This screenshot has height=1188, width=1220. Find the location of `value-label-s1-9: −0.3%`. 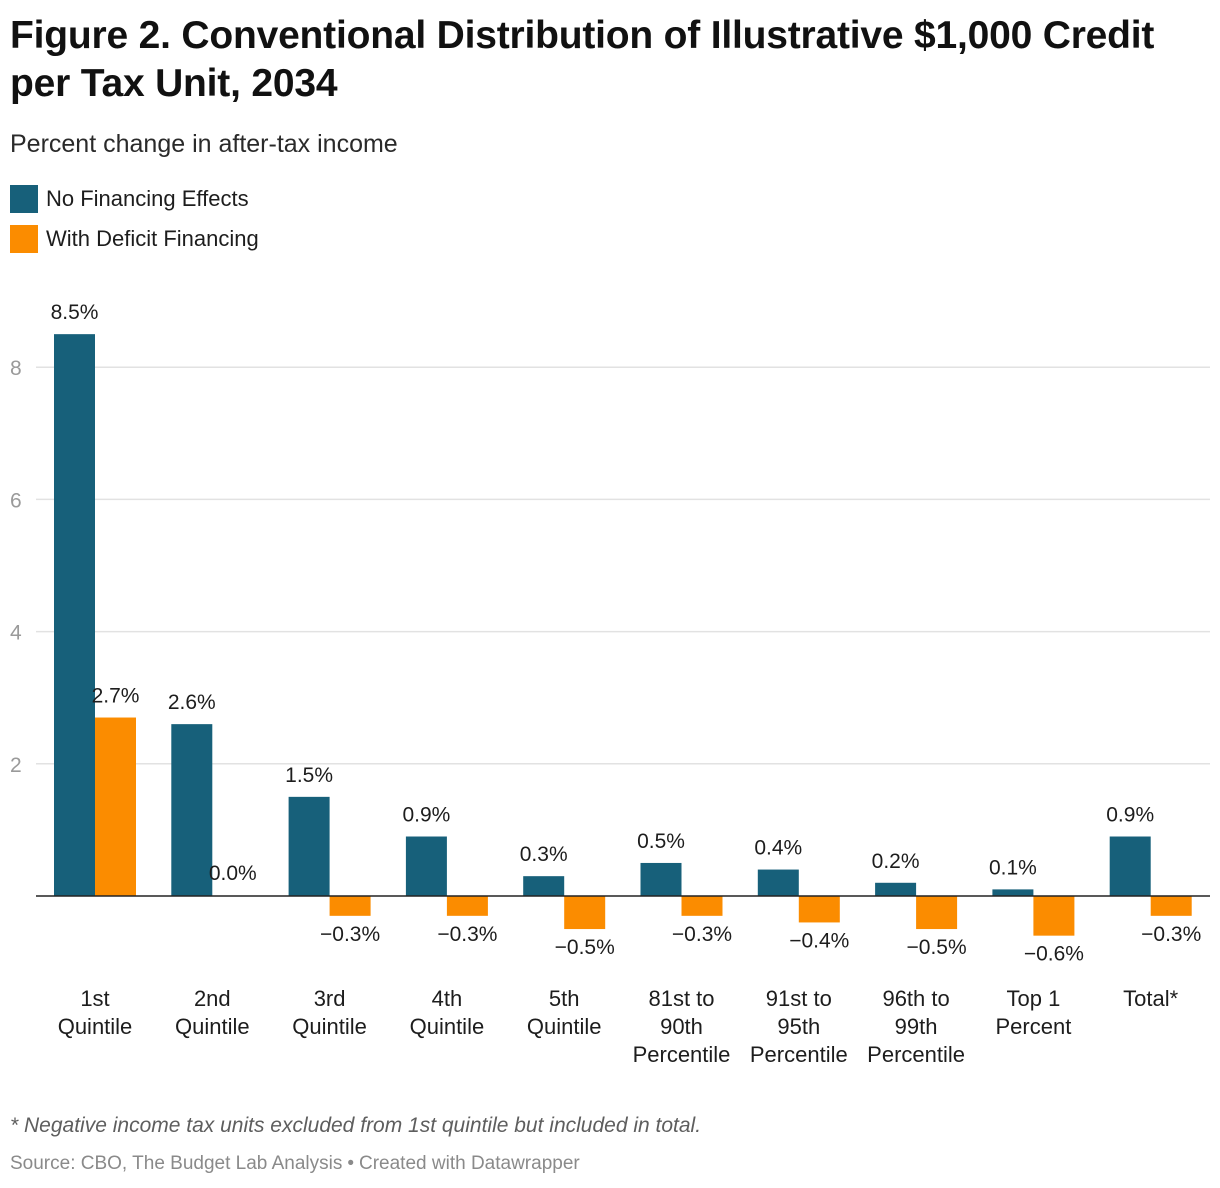

value-label-s1-9: −0.3% is located at coordinates (1171, 934).